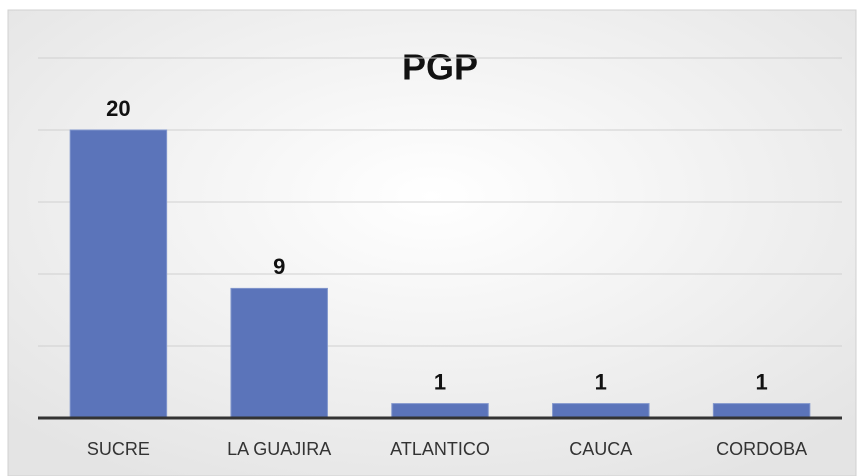  Describe the element at coordinates (279, 266) in the screenshot. I see `data-label: 9` at that location.